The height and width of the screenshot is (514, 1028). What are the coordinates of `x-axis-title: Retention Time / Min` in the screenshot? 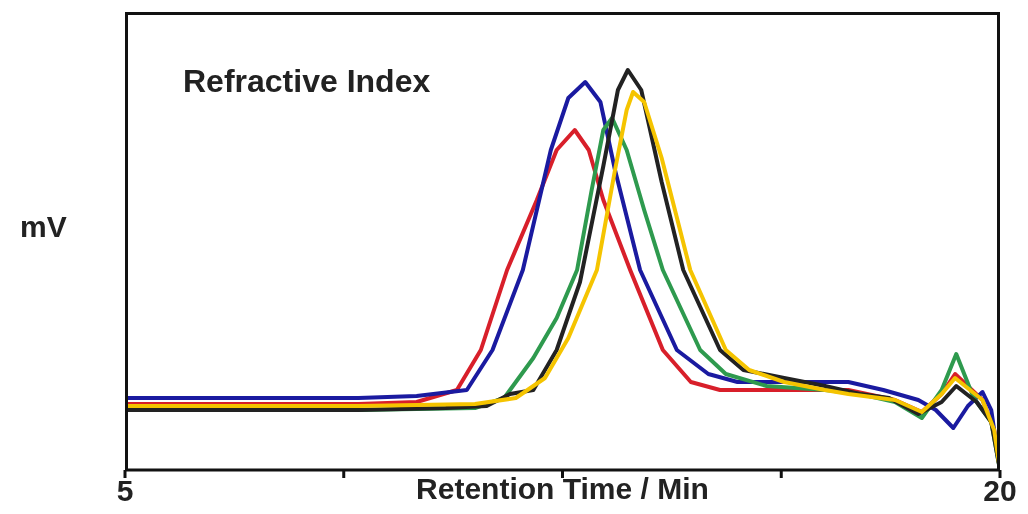 It's located at (562, 488).